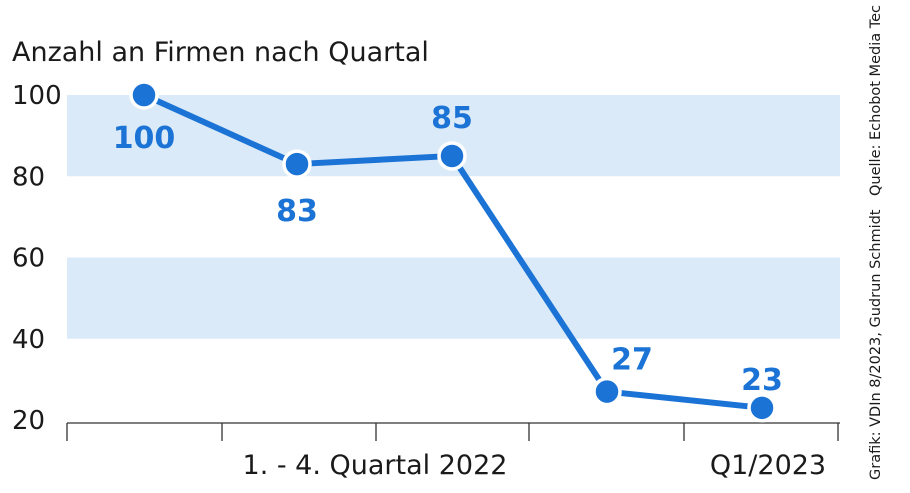 Image resolution: width=910 pixels, height=493 pixels. What do you see at coordinates (297, 211) in the screenshot?
I see `data-label-1: 83` at bounding box center [297, 211].